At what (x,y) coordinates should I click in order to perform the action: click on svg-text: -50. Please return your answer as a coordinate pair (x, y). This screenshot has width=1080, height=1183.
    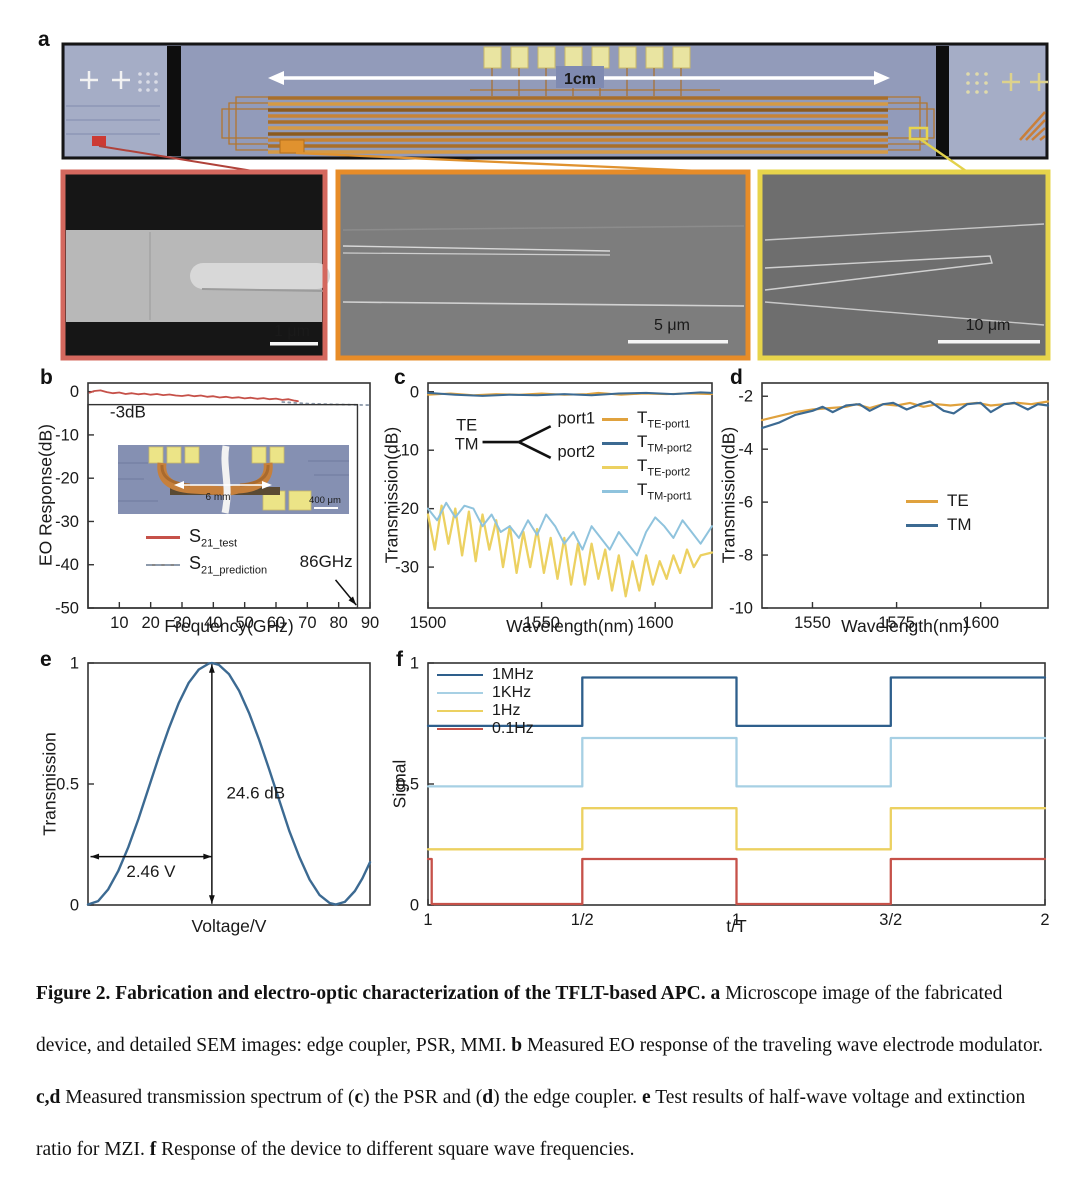
    Looking at the image, I should click on (67, 609).